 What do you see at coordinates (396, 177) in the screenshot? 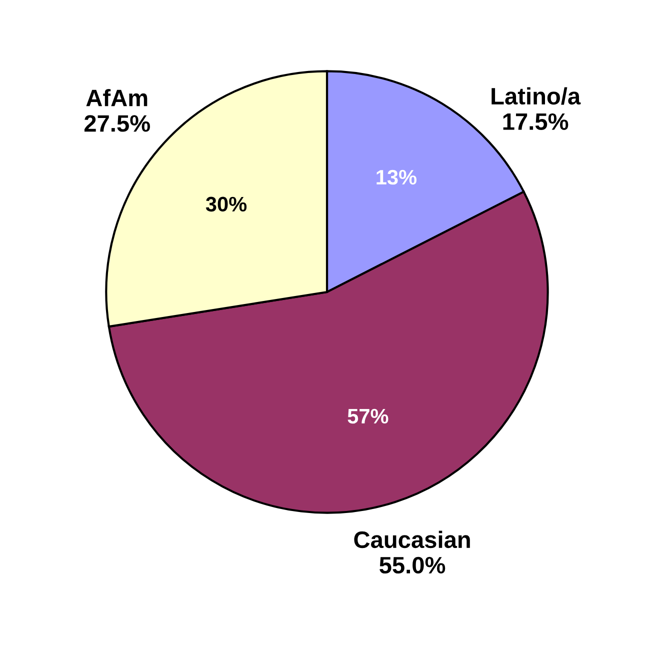
I see `text: 13%` at bounding box center [396, 177].